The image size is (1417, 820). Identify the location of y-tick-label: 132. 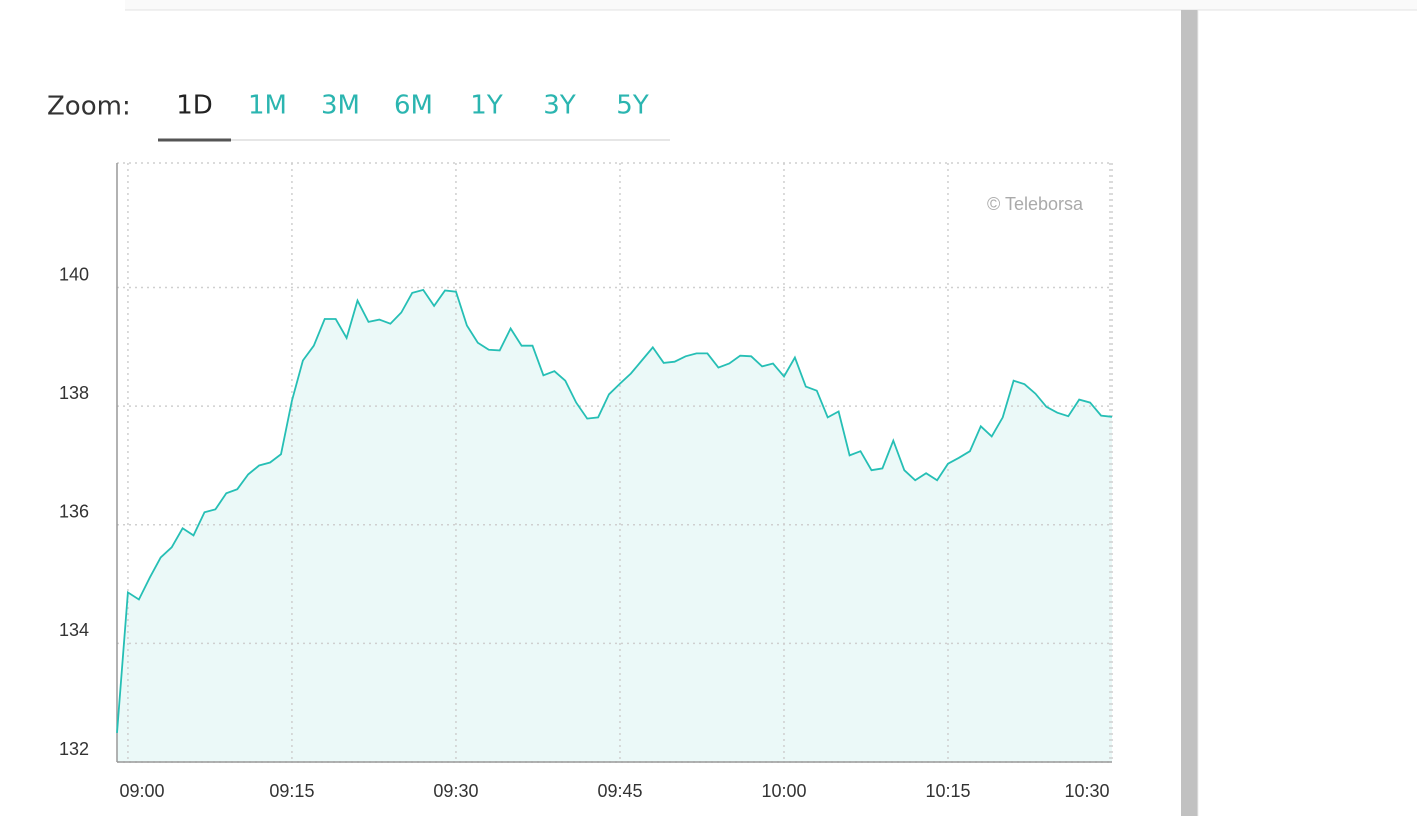
(74, 749).